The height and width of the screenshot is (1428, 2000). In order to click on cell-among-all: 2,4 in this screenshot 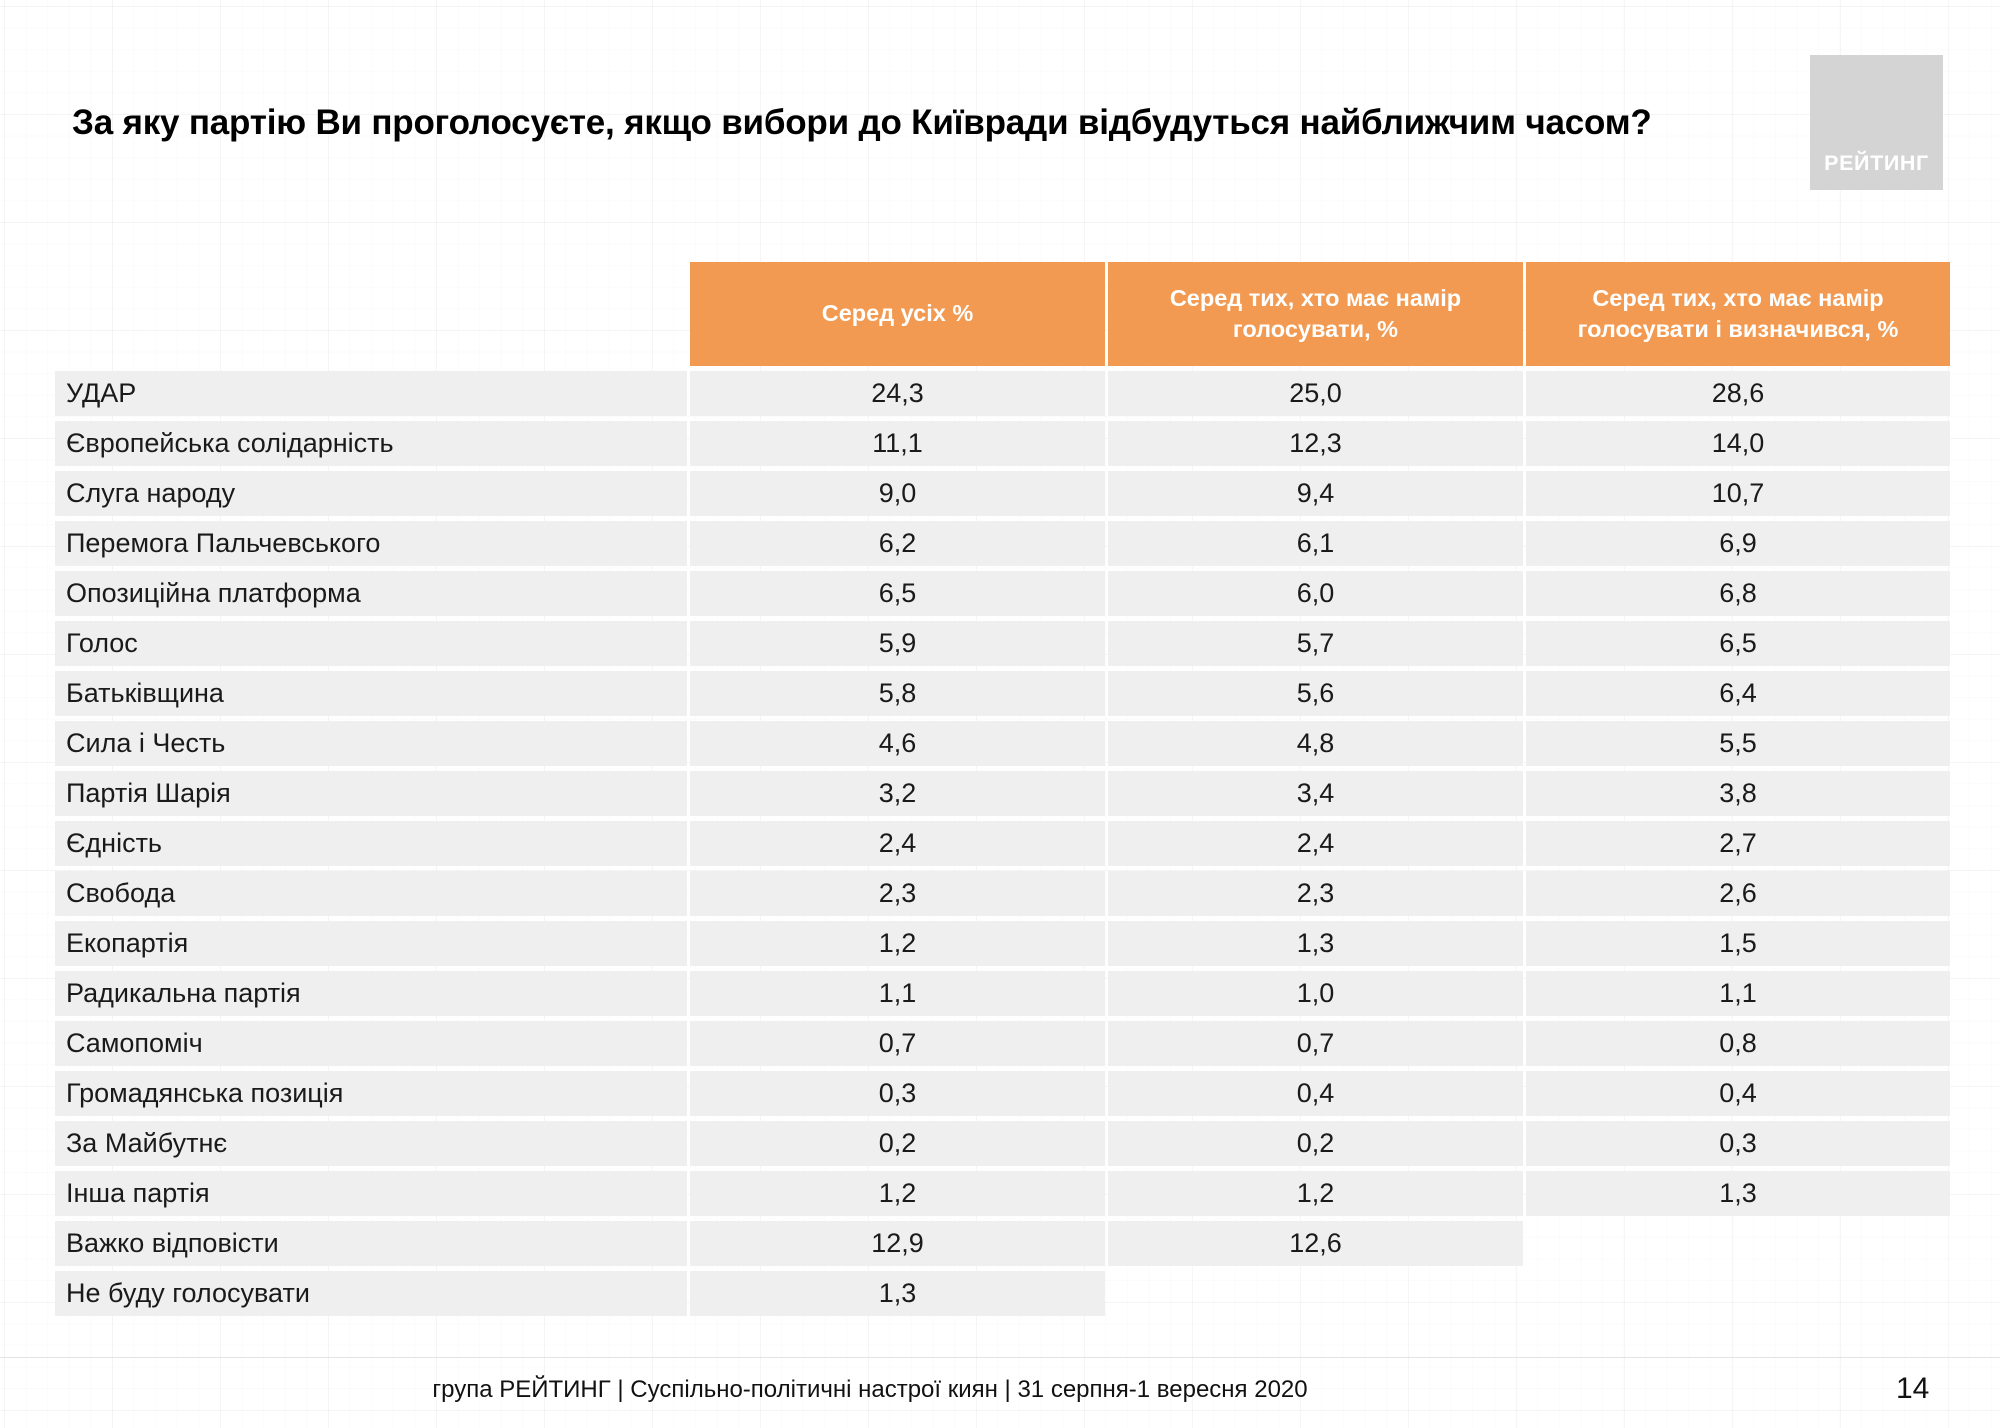, I will do `click(897, 843)`.